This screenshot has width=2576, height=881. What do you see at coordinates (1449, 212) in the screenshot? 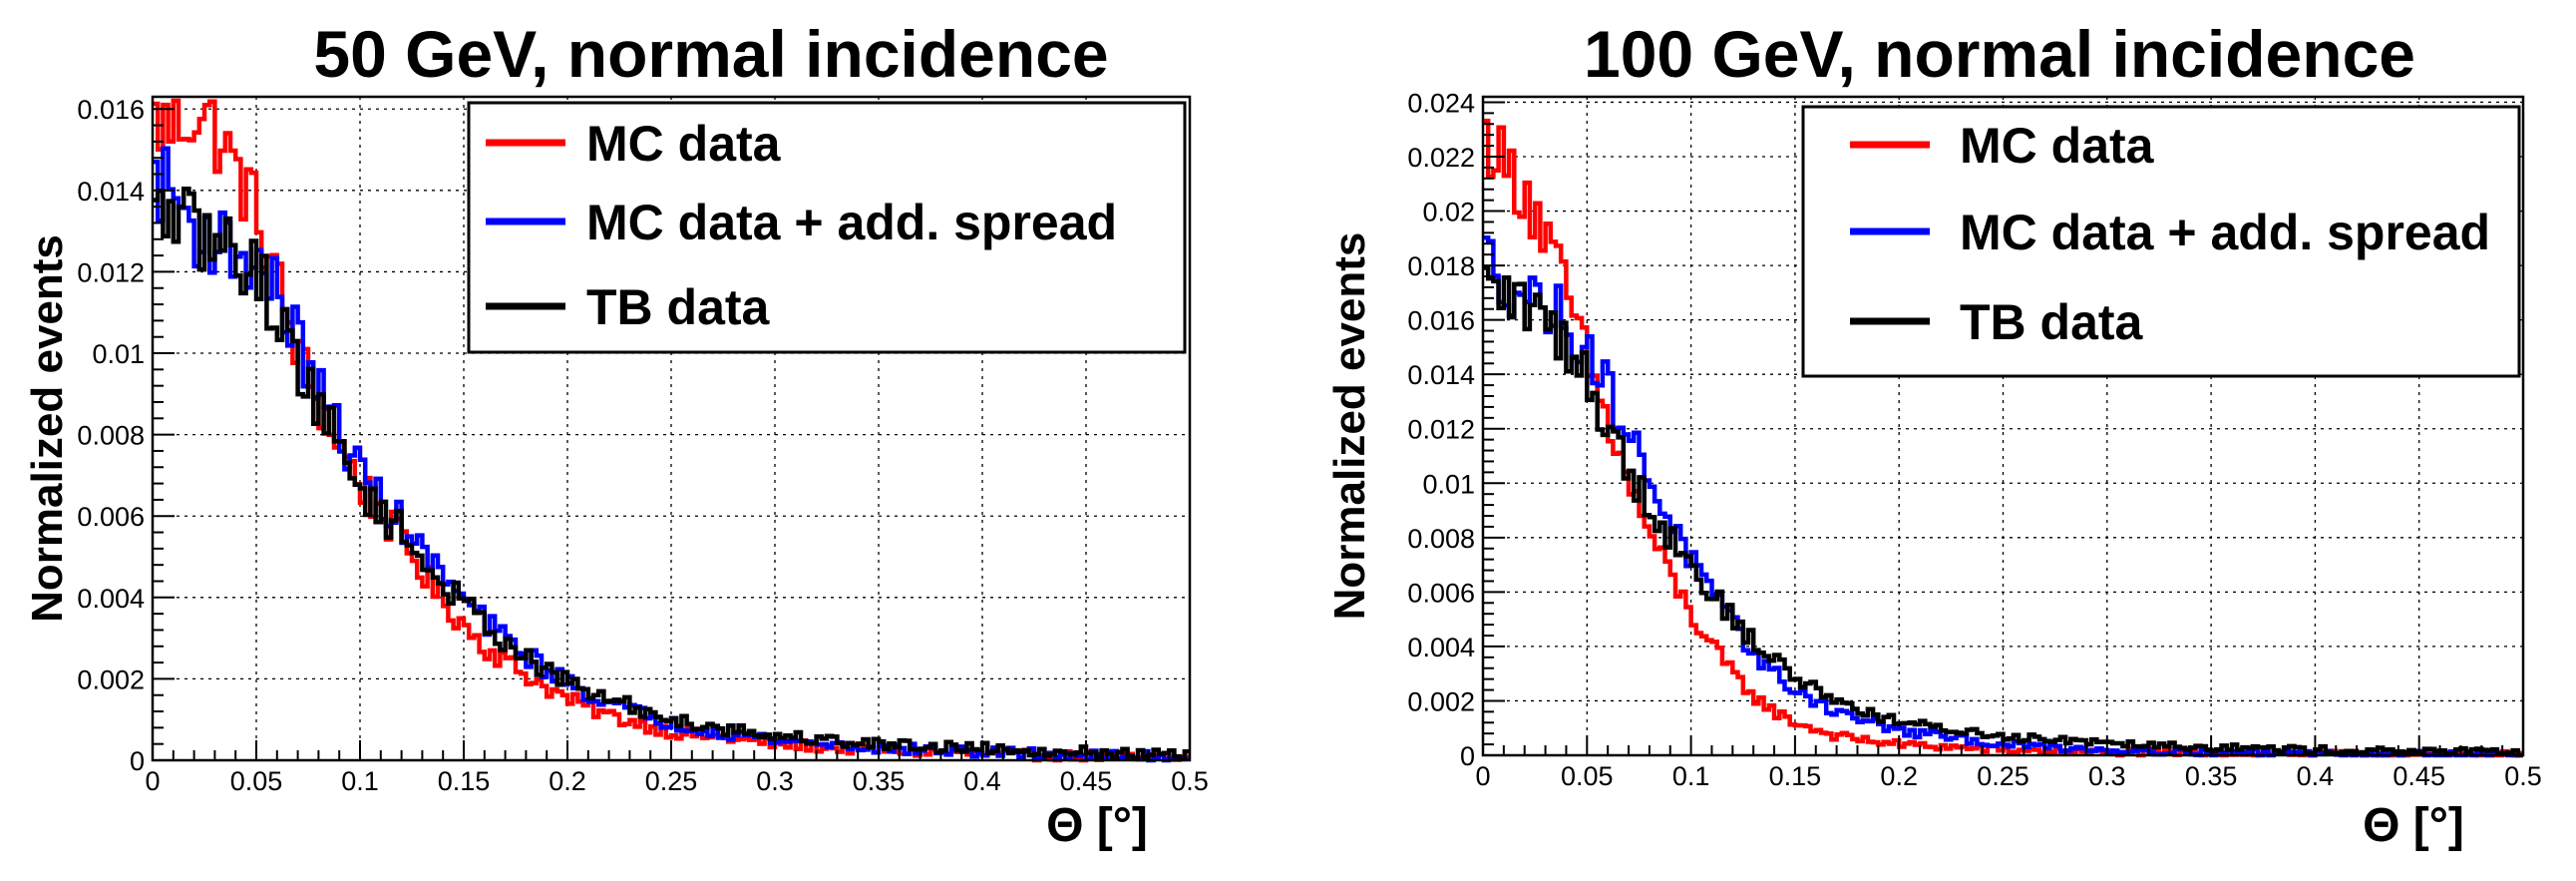
I see `y-tick-label: 0.02` at bounding box center [1449, 212].